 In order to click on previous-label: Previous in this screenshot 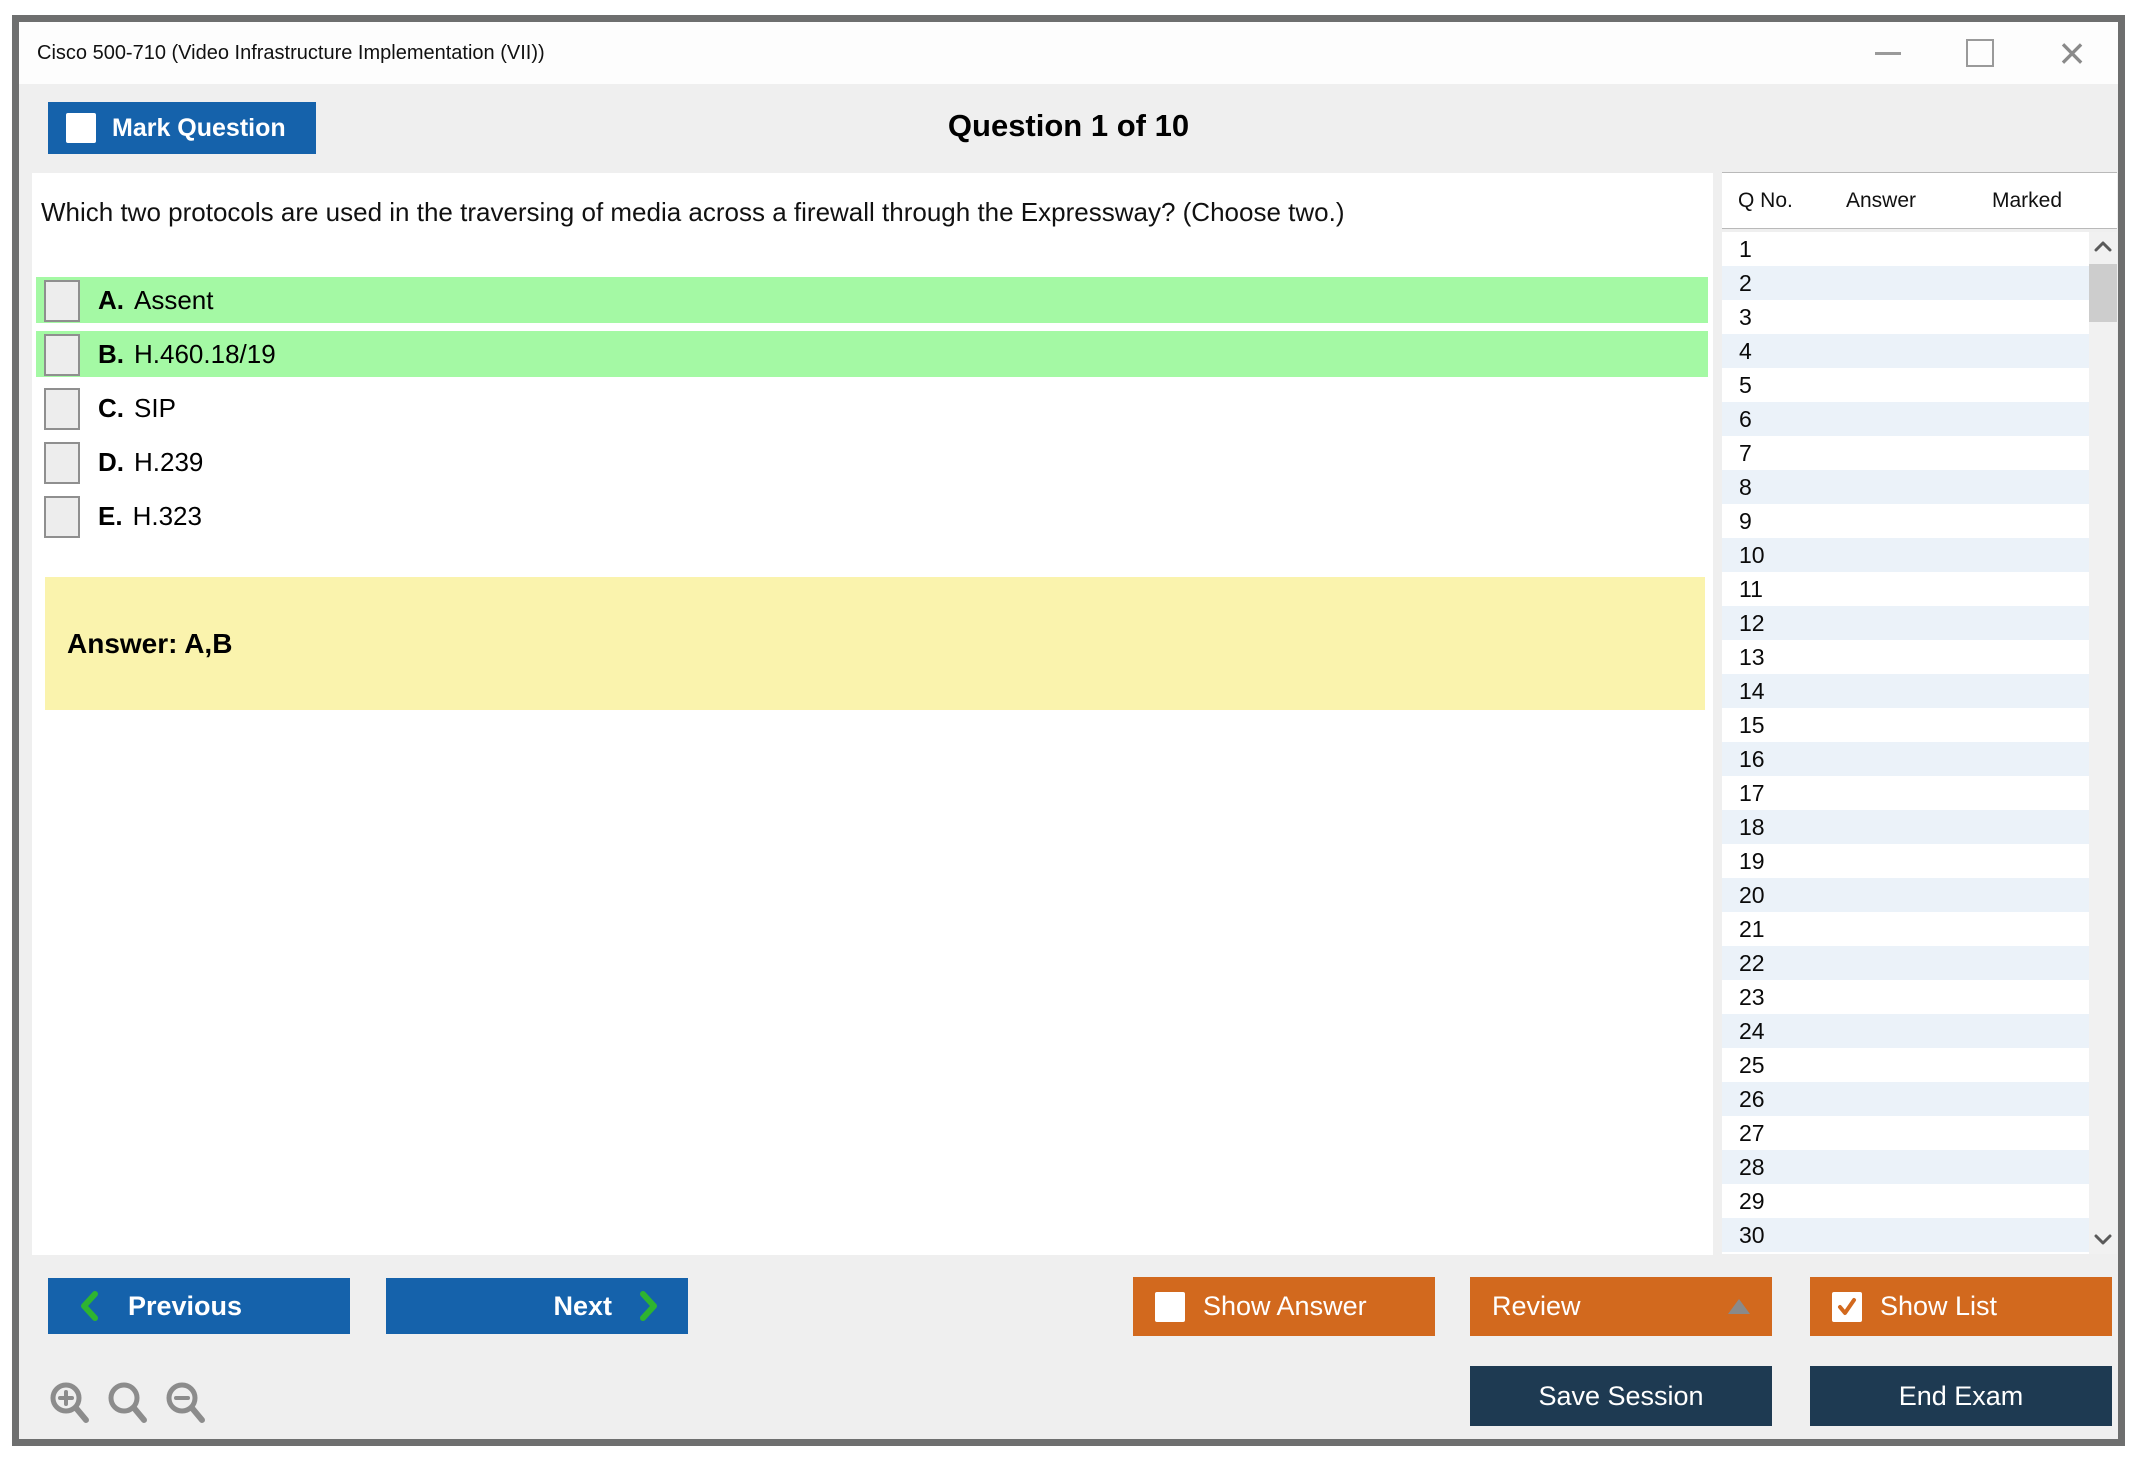, I will do `click(185, 1305)`.